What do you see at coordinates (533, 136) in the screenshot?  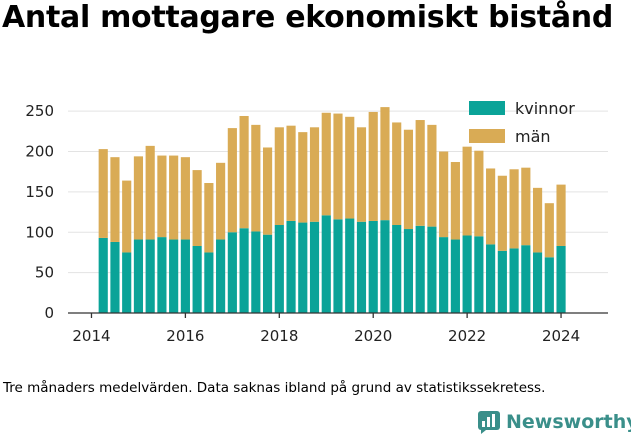 I see `legend-label: män` at bounding box center [533, 136].